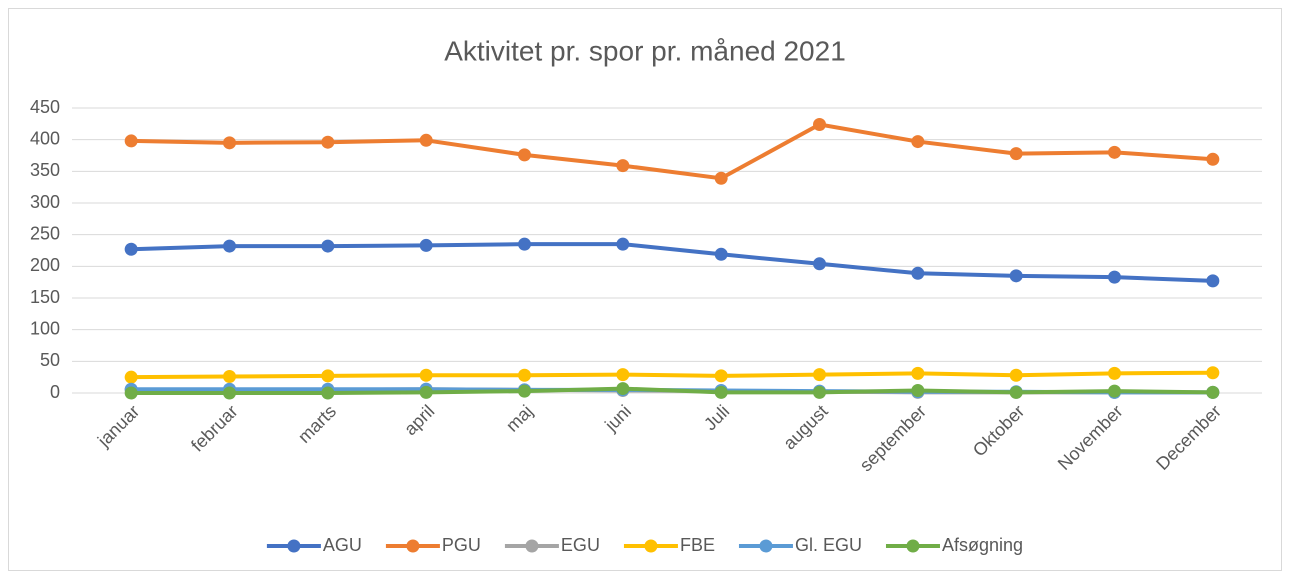 This screenshot has width=1290, height=579. I want to click on y-tick-label: 50, so click(50, 360).